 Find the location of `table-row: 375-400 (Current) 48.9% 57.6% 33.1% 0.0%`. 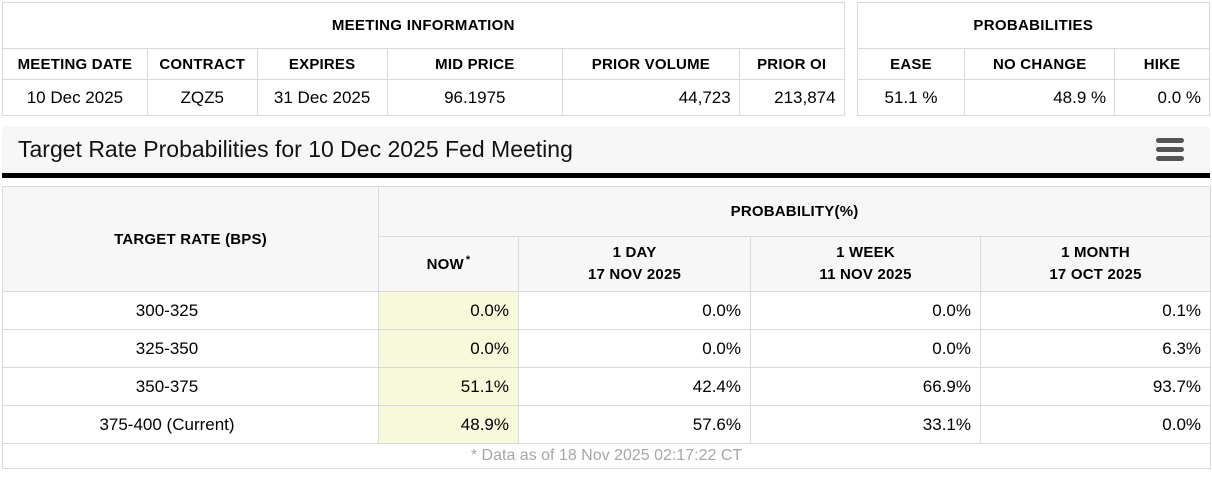

table-row: 375-400 (Current) 48.9% 57.6% 33.1% 0.0% is located at coordinates (607, 424).